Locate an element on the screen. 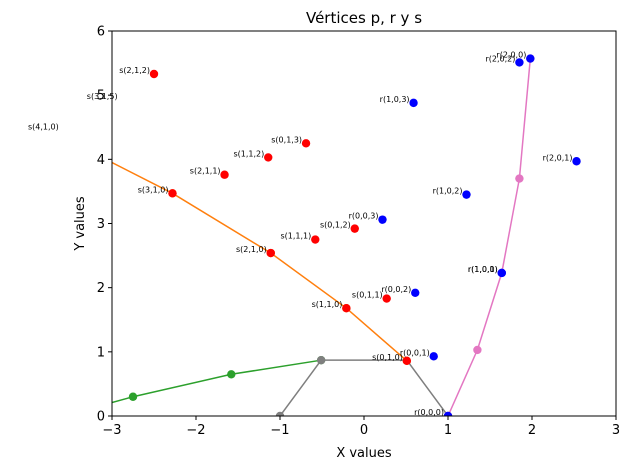 This screenshot has width=631, height=470. y-tick-label: 5 is located at coordinates (101, 96).